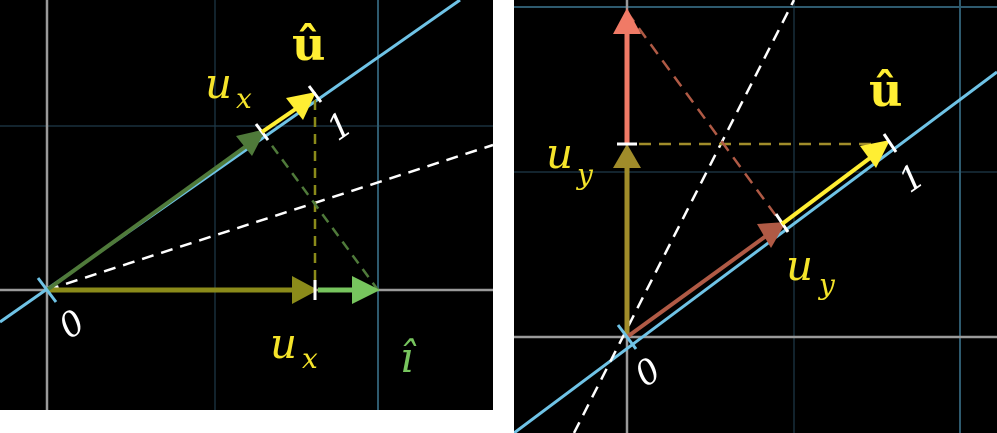 The width and height of the screenshot is (997, 433). Describe the element at coordinates (301, 106) in the screenshot. I see `left-uhat-arrowhead` at that location.